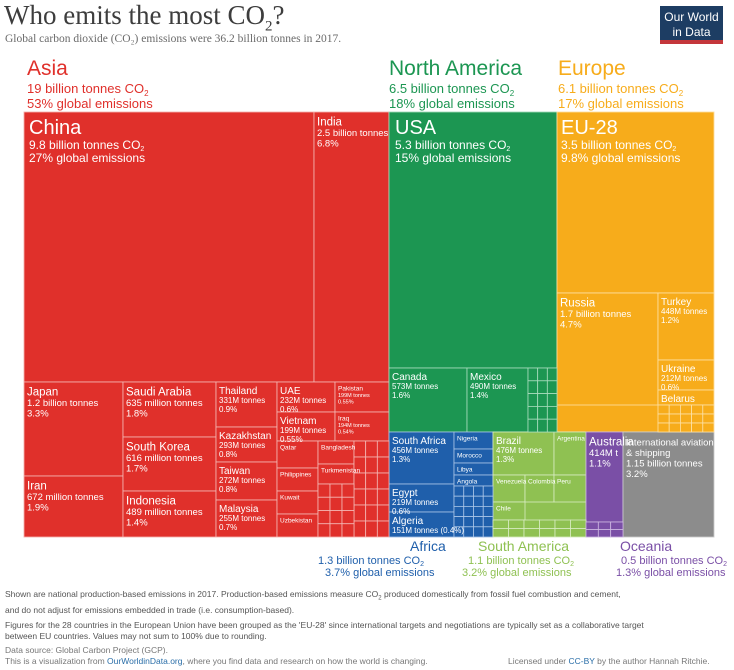 Image resolution: width=734 pixels, height=670 pixels. I want to click on country-share-egypt: 0.6%, so click(401, 511).